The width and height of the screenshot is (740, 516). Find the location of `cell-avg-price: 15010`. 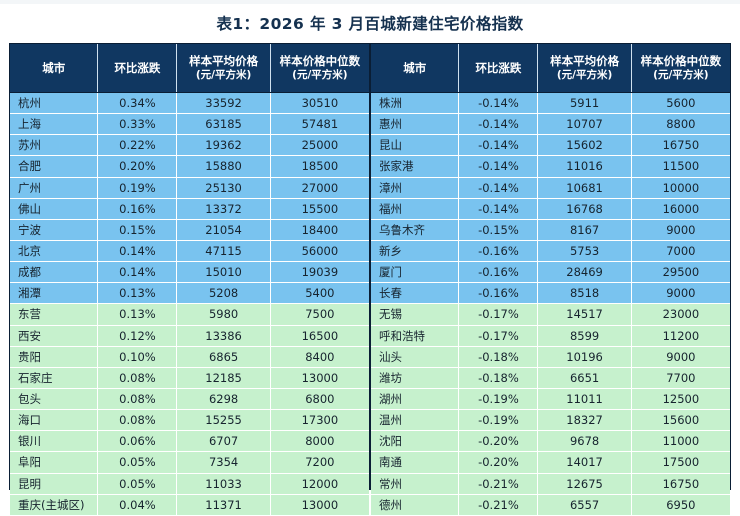

cell-avg-price: 15010 is located at coordinates (223, 272).